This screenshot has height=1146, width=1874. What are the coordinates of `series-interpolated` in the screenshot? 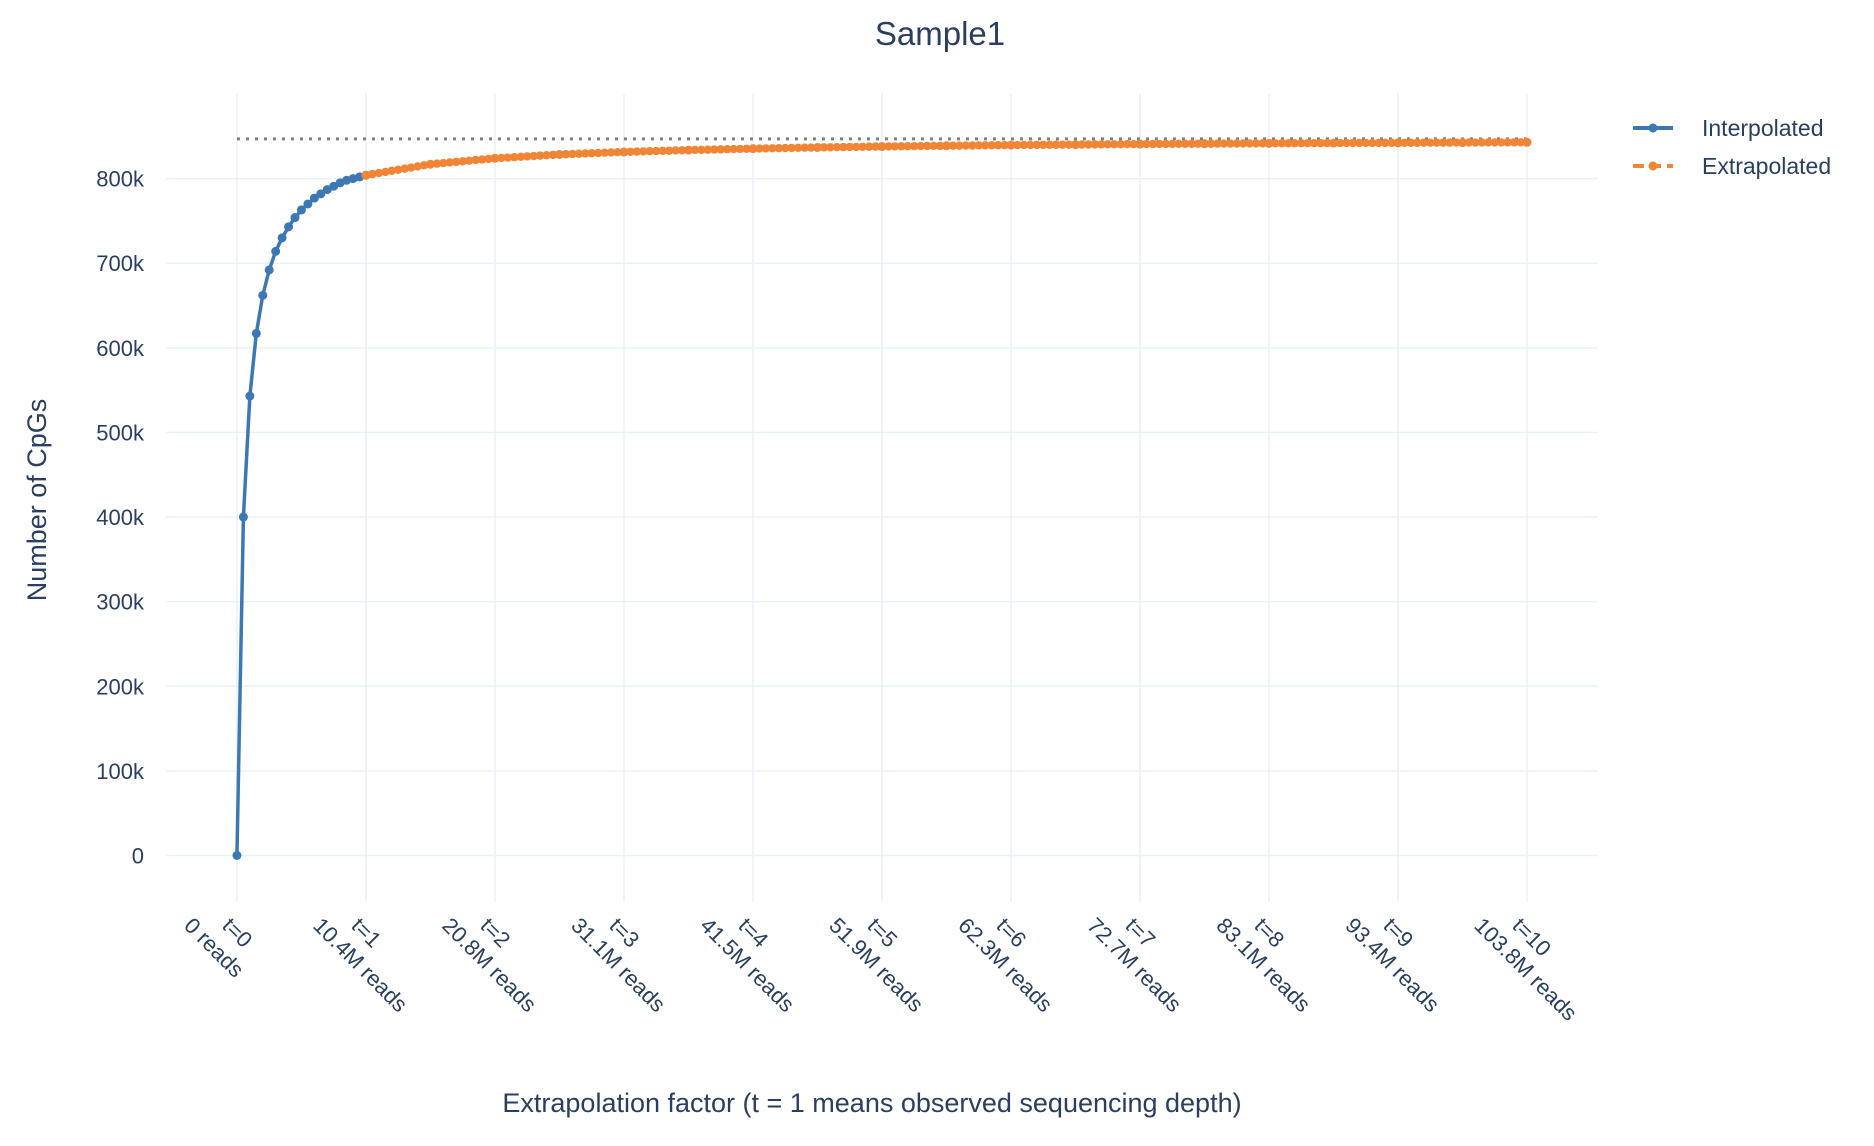 It's located at (301, 515).